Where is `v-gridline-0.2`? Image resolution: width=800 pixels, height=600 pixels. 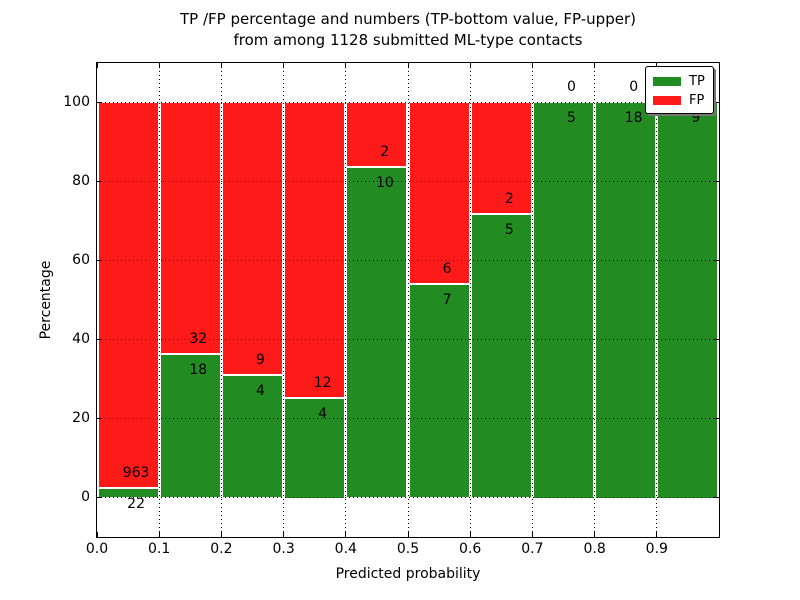 v-gridline-0.2 is located at coordinates (221, 300).